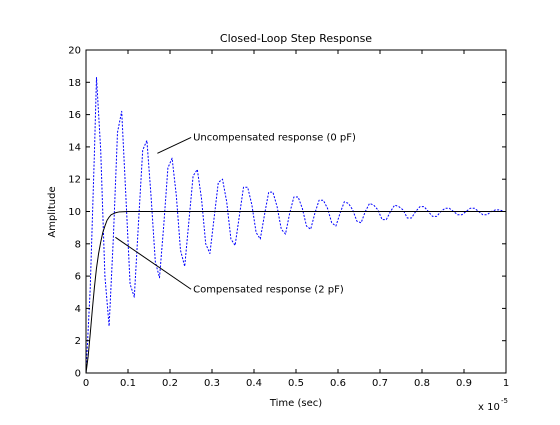 This screenshot has height=425, width=560. What do you see at coordinates (296, 38) in the screenshot?
I see `chart-title: Closed-Loop Step Response` at bounding box center [296, 38].